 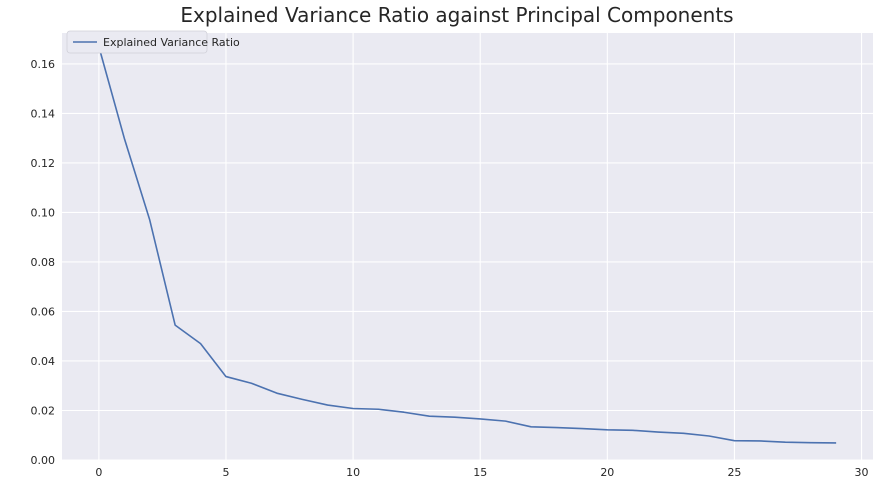 I want to click on y-tick-label: 0.16, so click(x=43, y=64).